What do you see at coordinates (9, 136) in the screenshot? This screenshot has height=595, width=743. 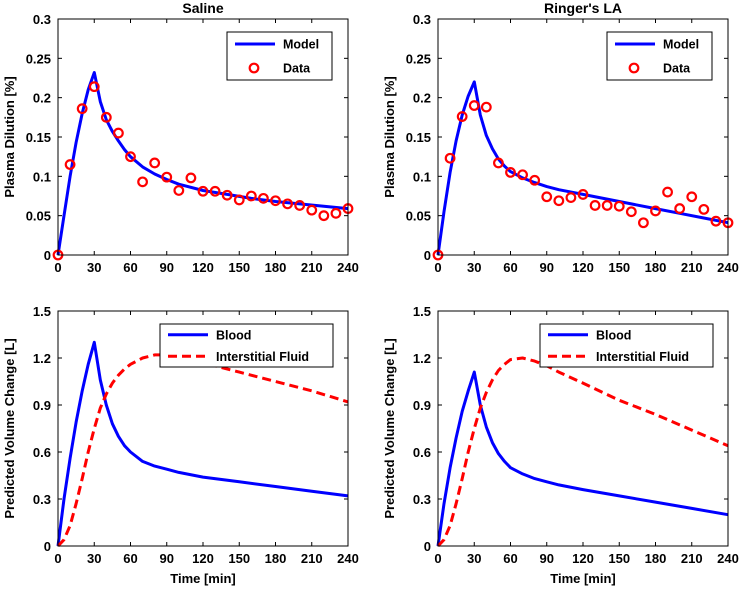 I see `y-axis-label: Plasma Dilution [%]` at bounding box center [9, 136].